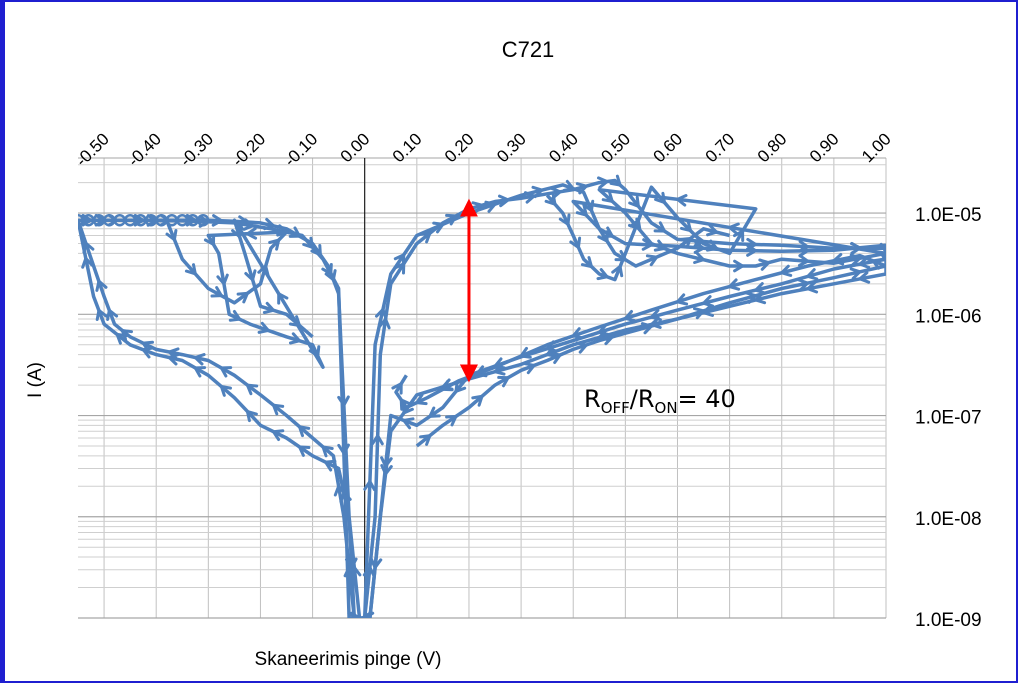 This screenshot has height=683, width=1018. Describe the element at coordinates (248, 149) in the screenshot. I see `x-tick-label: -0.20` at that location.